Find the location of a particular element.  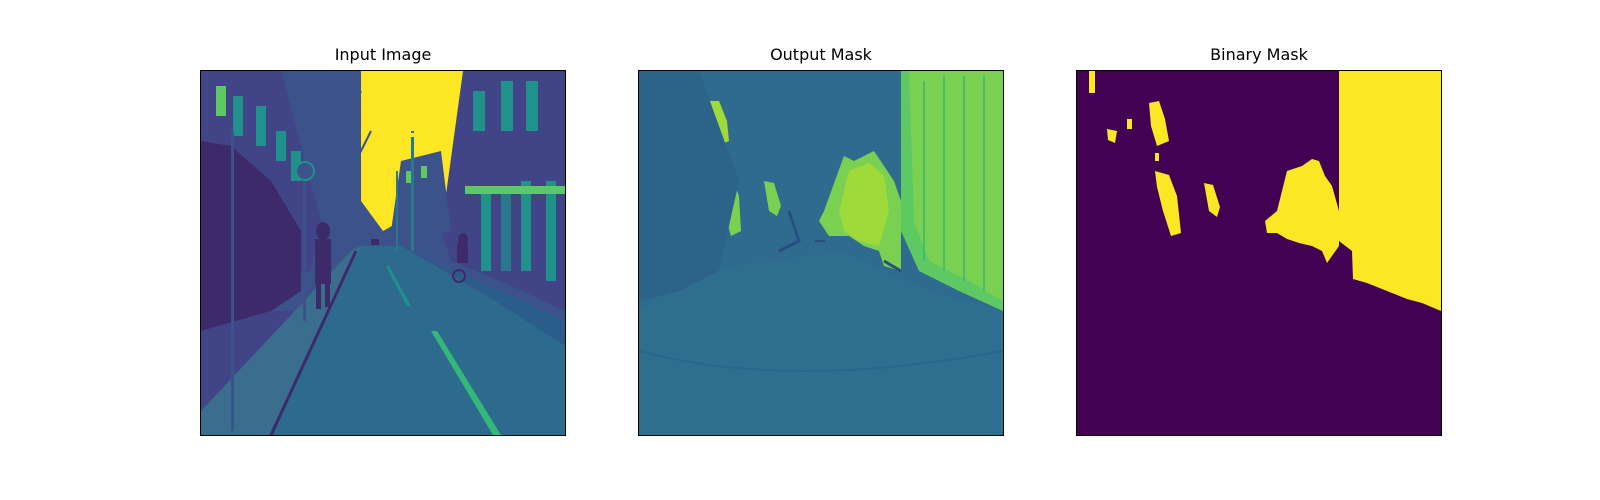

input-image-title: Input Image is located at coordinates (383, 54).